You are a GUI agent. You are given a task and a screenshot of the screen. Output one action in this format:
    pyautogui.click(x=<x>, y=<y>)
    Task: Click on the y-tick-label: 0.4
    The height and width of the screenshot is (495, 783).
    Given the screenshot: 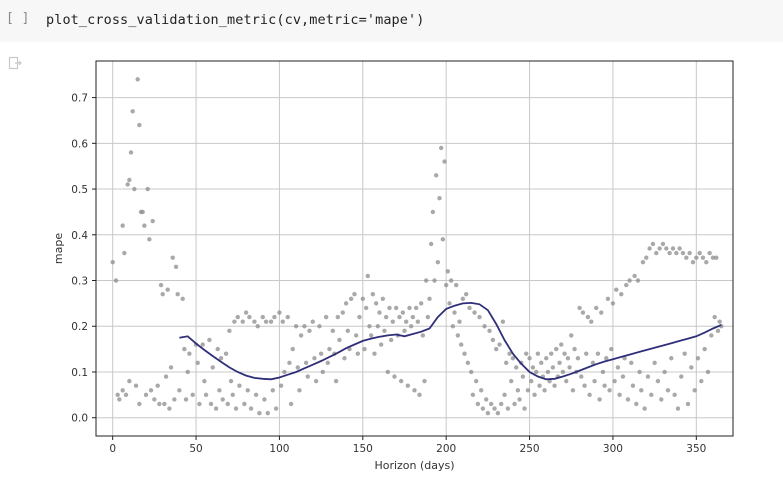 What is the action you would take?
    pyautogui.click(x=79, y=236)
    